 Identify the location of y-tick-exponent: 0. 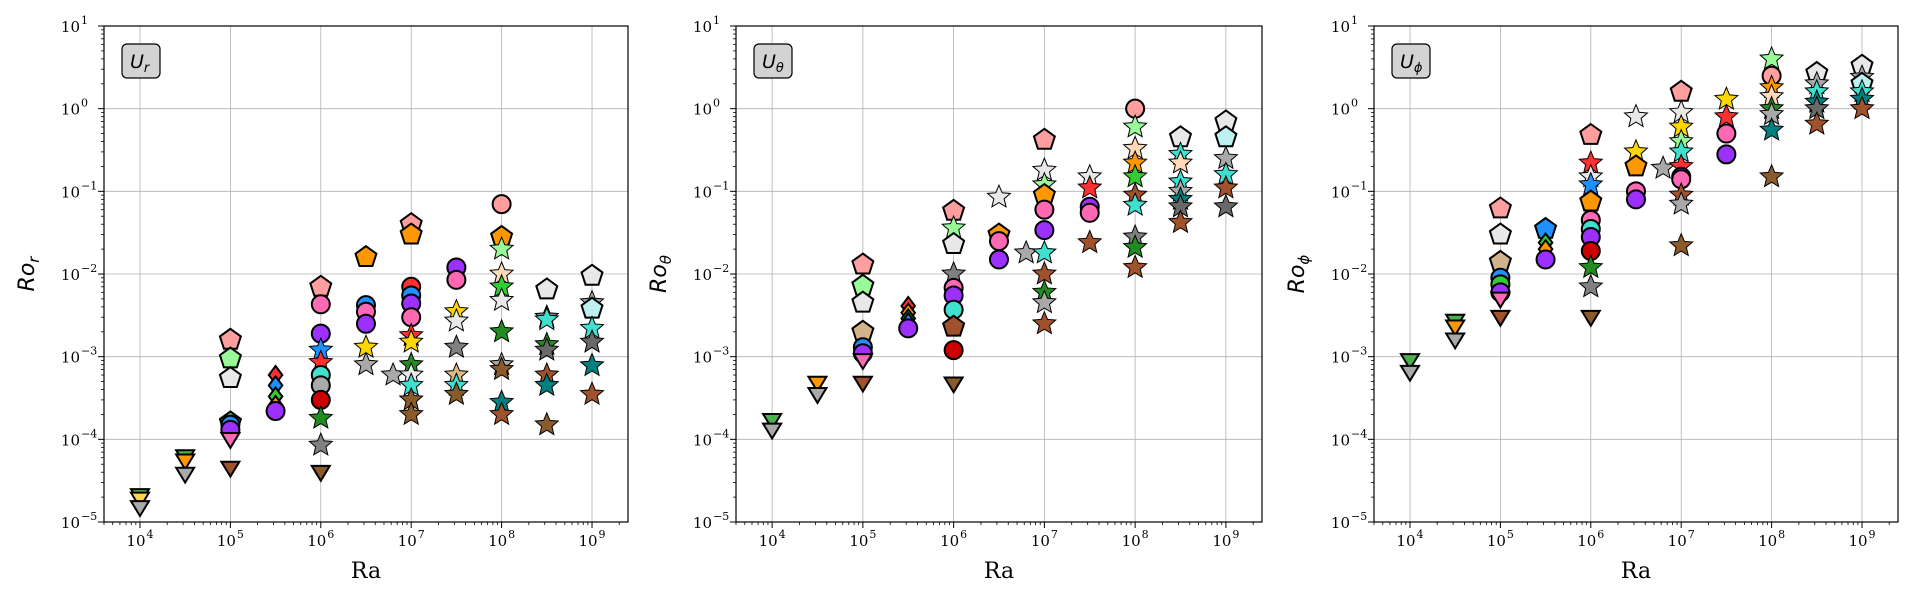
(84, 103).